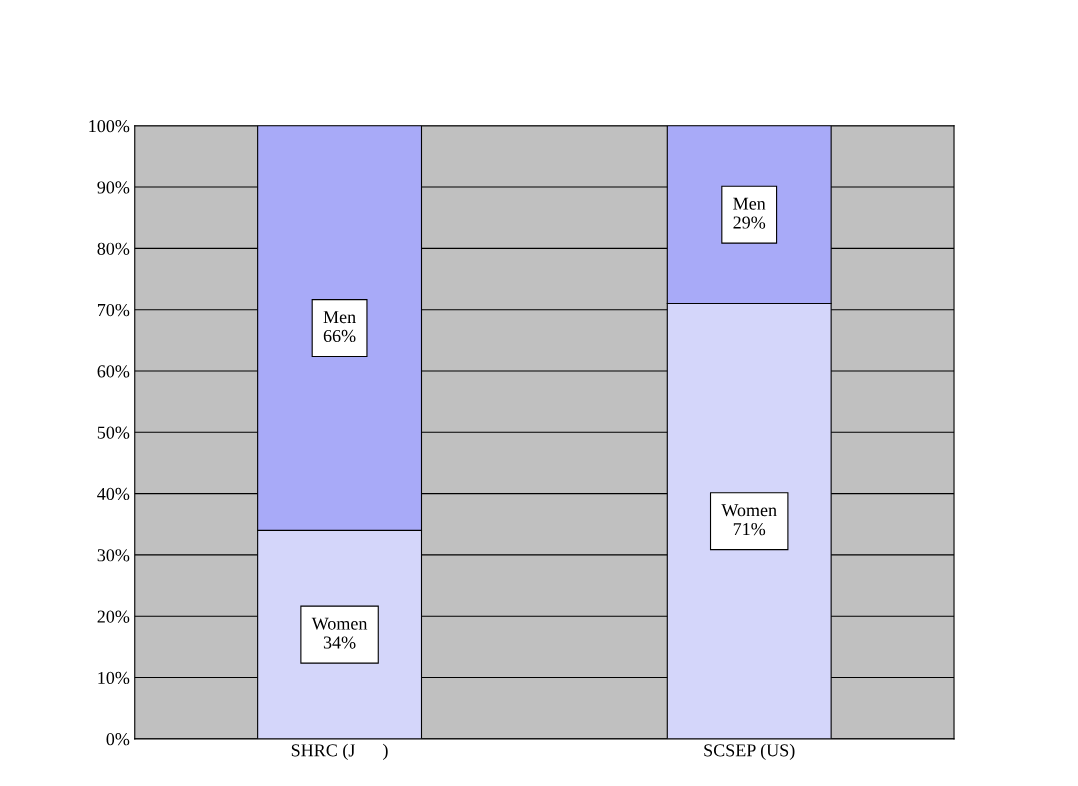 This screenshot has height=786, width=1078. What do you see at coordinates (118, 739) in the screenshot?
I see `y-tick-label: 0%` at bounding box center [118, 739].